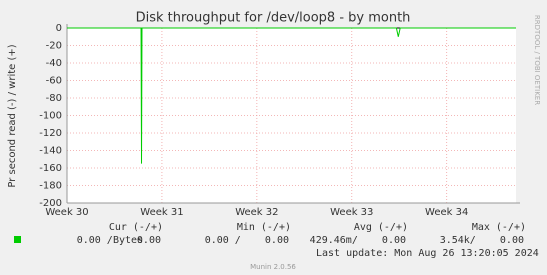 Image resolution: width=547 pixels, height=275 pixels. Describe the element at coordinates (273, 267) in the screenshot. I see `footer: Munin 2.0.56` at that location.